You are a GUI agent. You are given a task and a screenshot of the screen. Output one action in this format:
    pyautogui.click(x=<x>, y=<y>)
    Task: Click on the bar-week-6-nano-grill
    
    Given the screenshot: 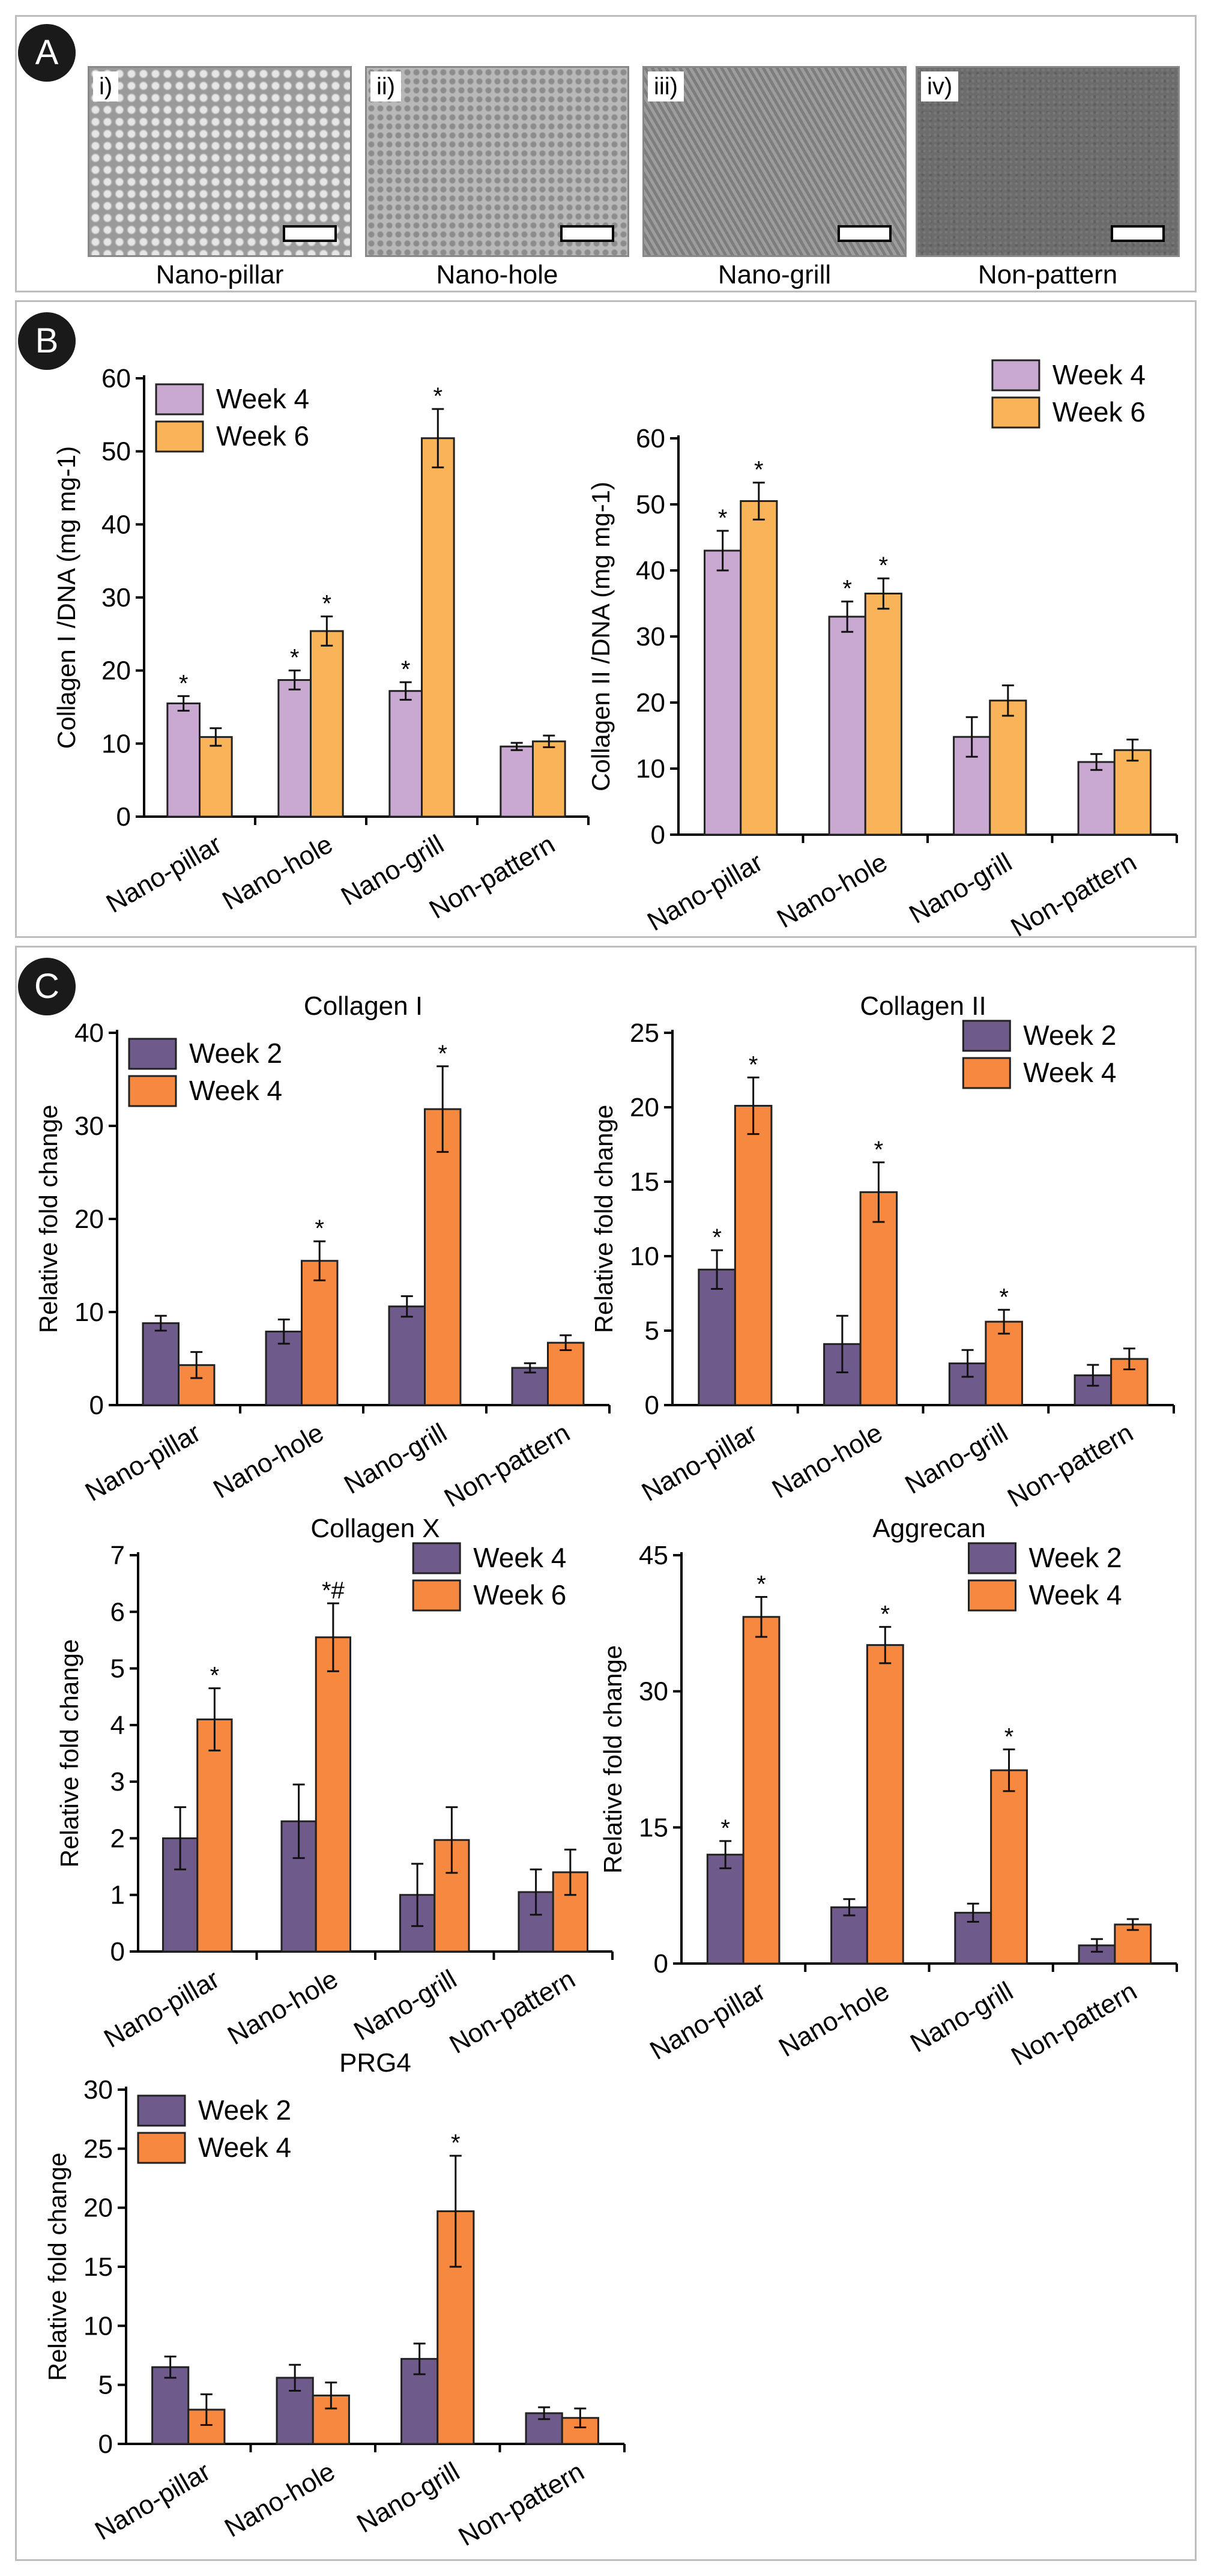 What is the action you would take?
    pyautogui.click(x=1008, y=768)
    